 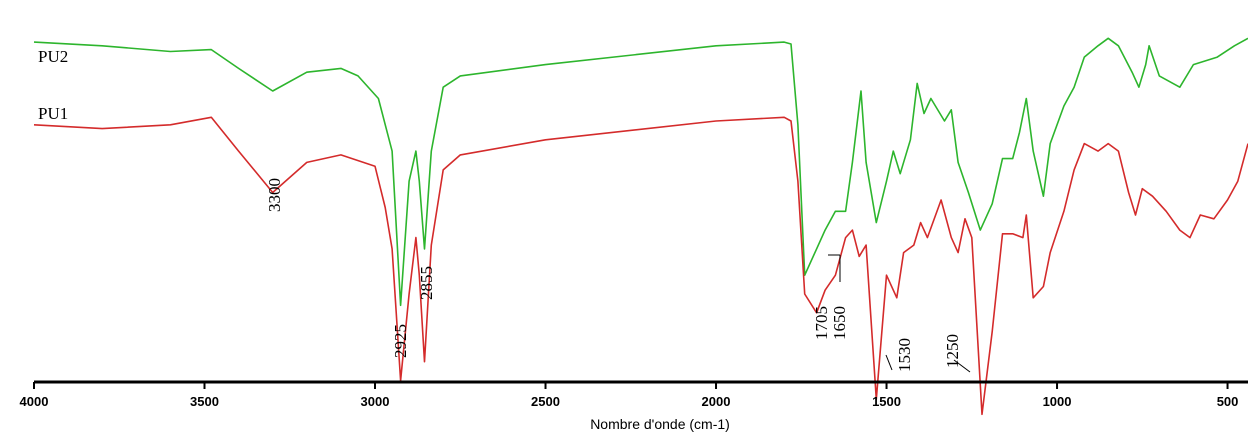 What do you see at coordinates (821, 323) in the screenshot?
I see `peak-label-1705: 1705` at bounding box center [821, 323].